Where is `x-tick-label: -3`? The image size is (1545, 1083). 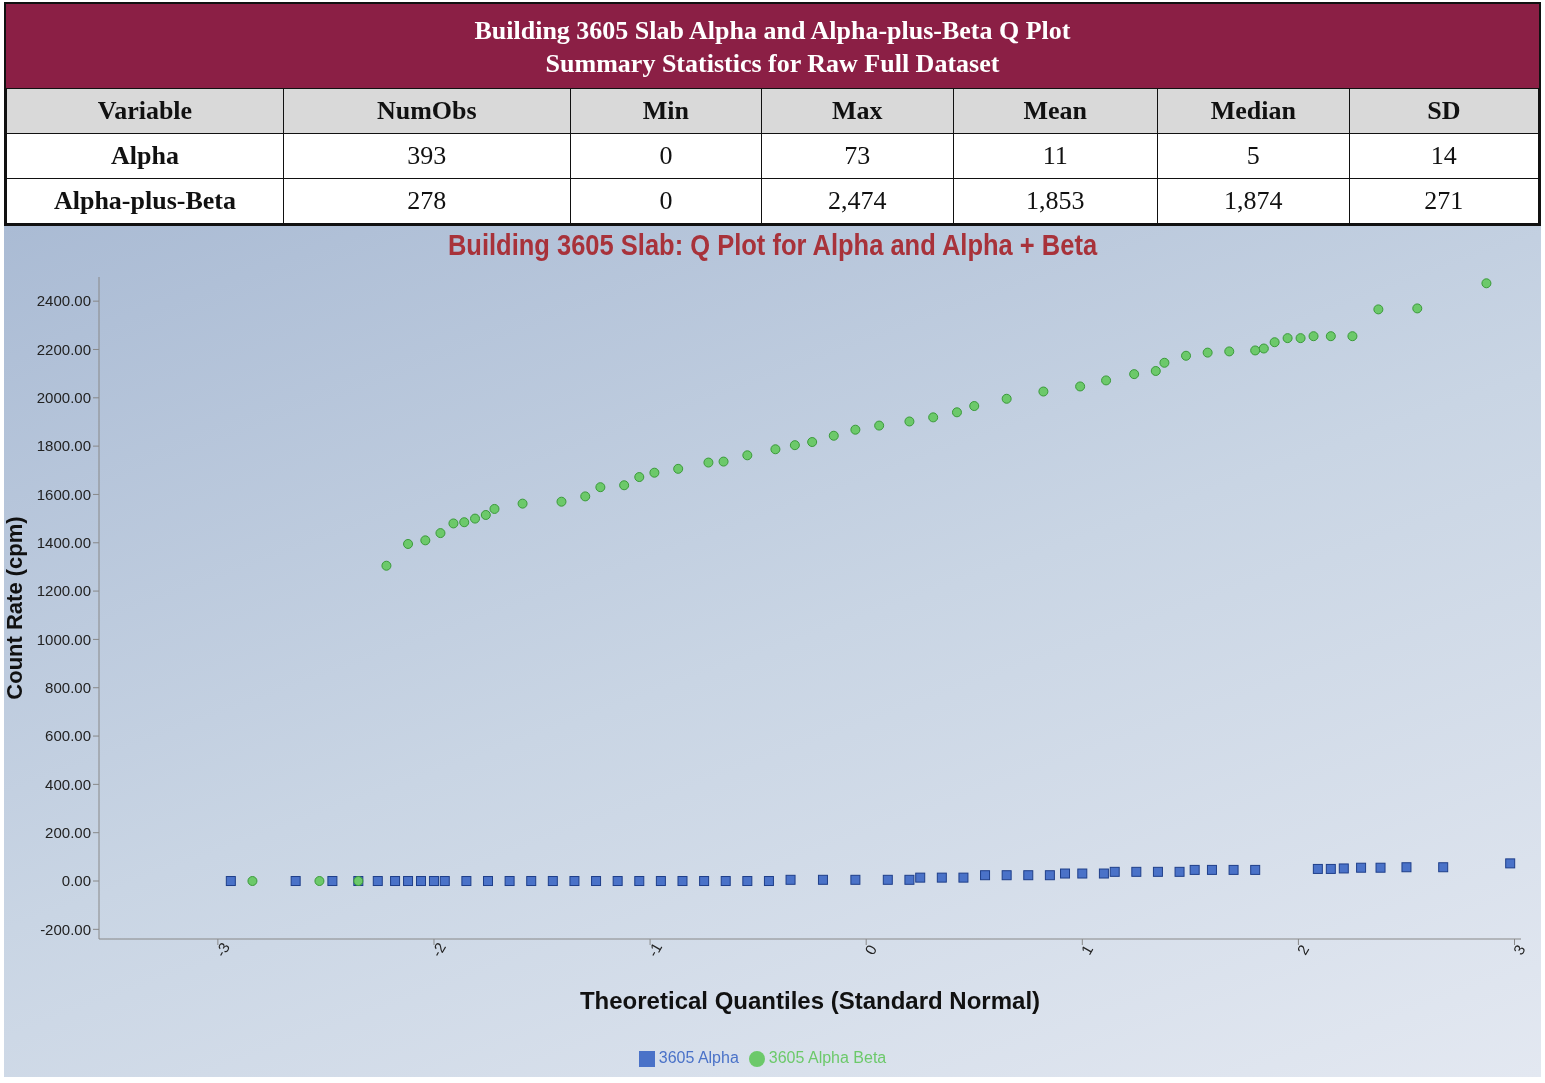
x-tick-label: -3 is located at coordinates (222, 949).